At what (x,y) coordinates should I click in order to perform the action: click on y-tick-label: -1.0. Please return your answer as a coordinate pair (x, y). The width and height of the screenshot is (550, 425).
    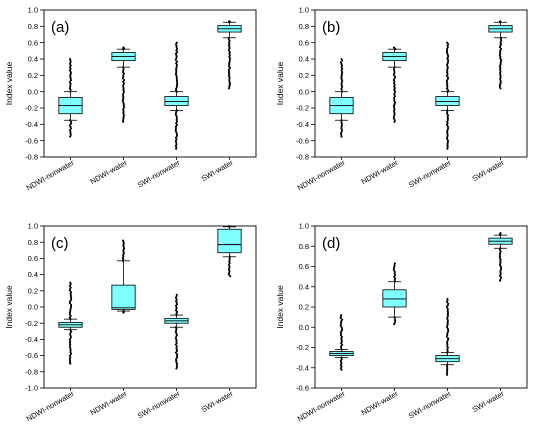
    Looking at the image, I should click on (31, 388).